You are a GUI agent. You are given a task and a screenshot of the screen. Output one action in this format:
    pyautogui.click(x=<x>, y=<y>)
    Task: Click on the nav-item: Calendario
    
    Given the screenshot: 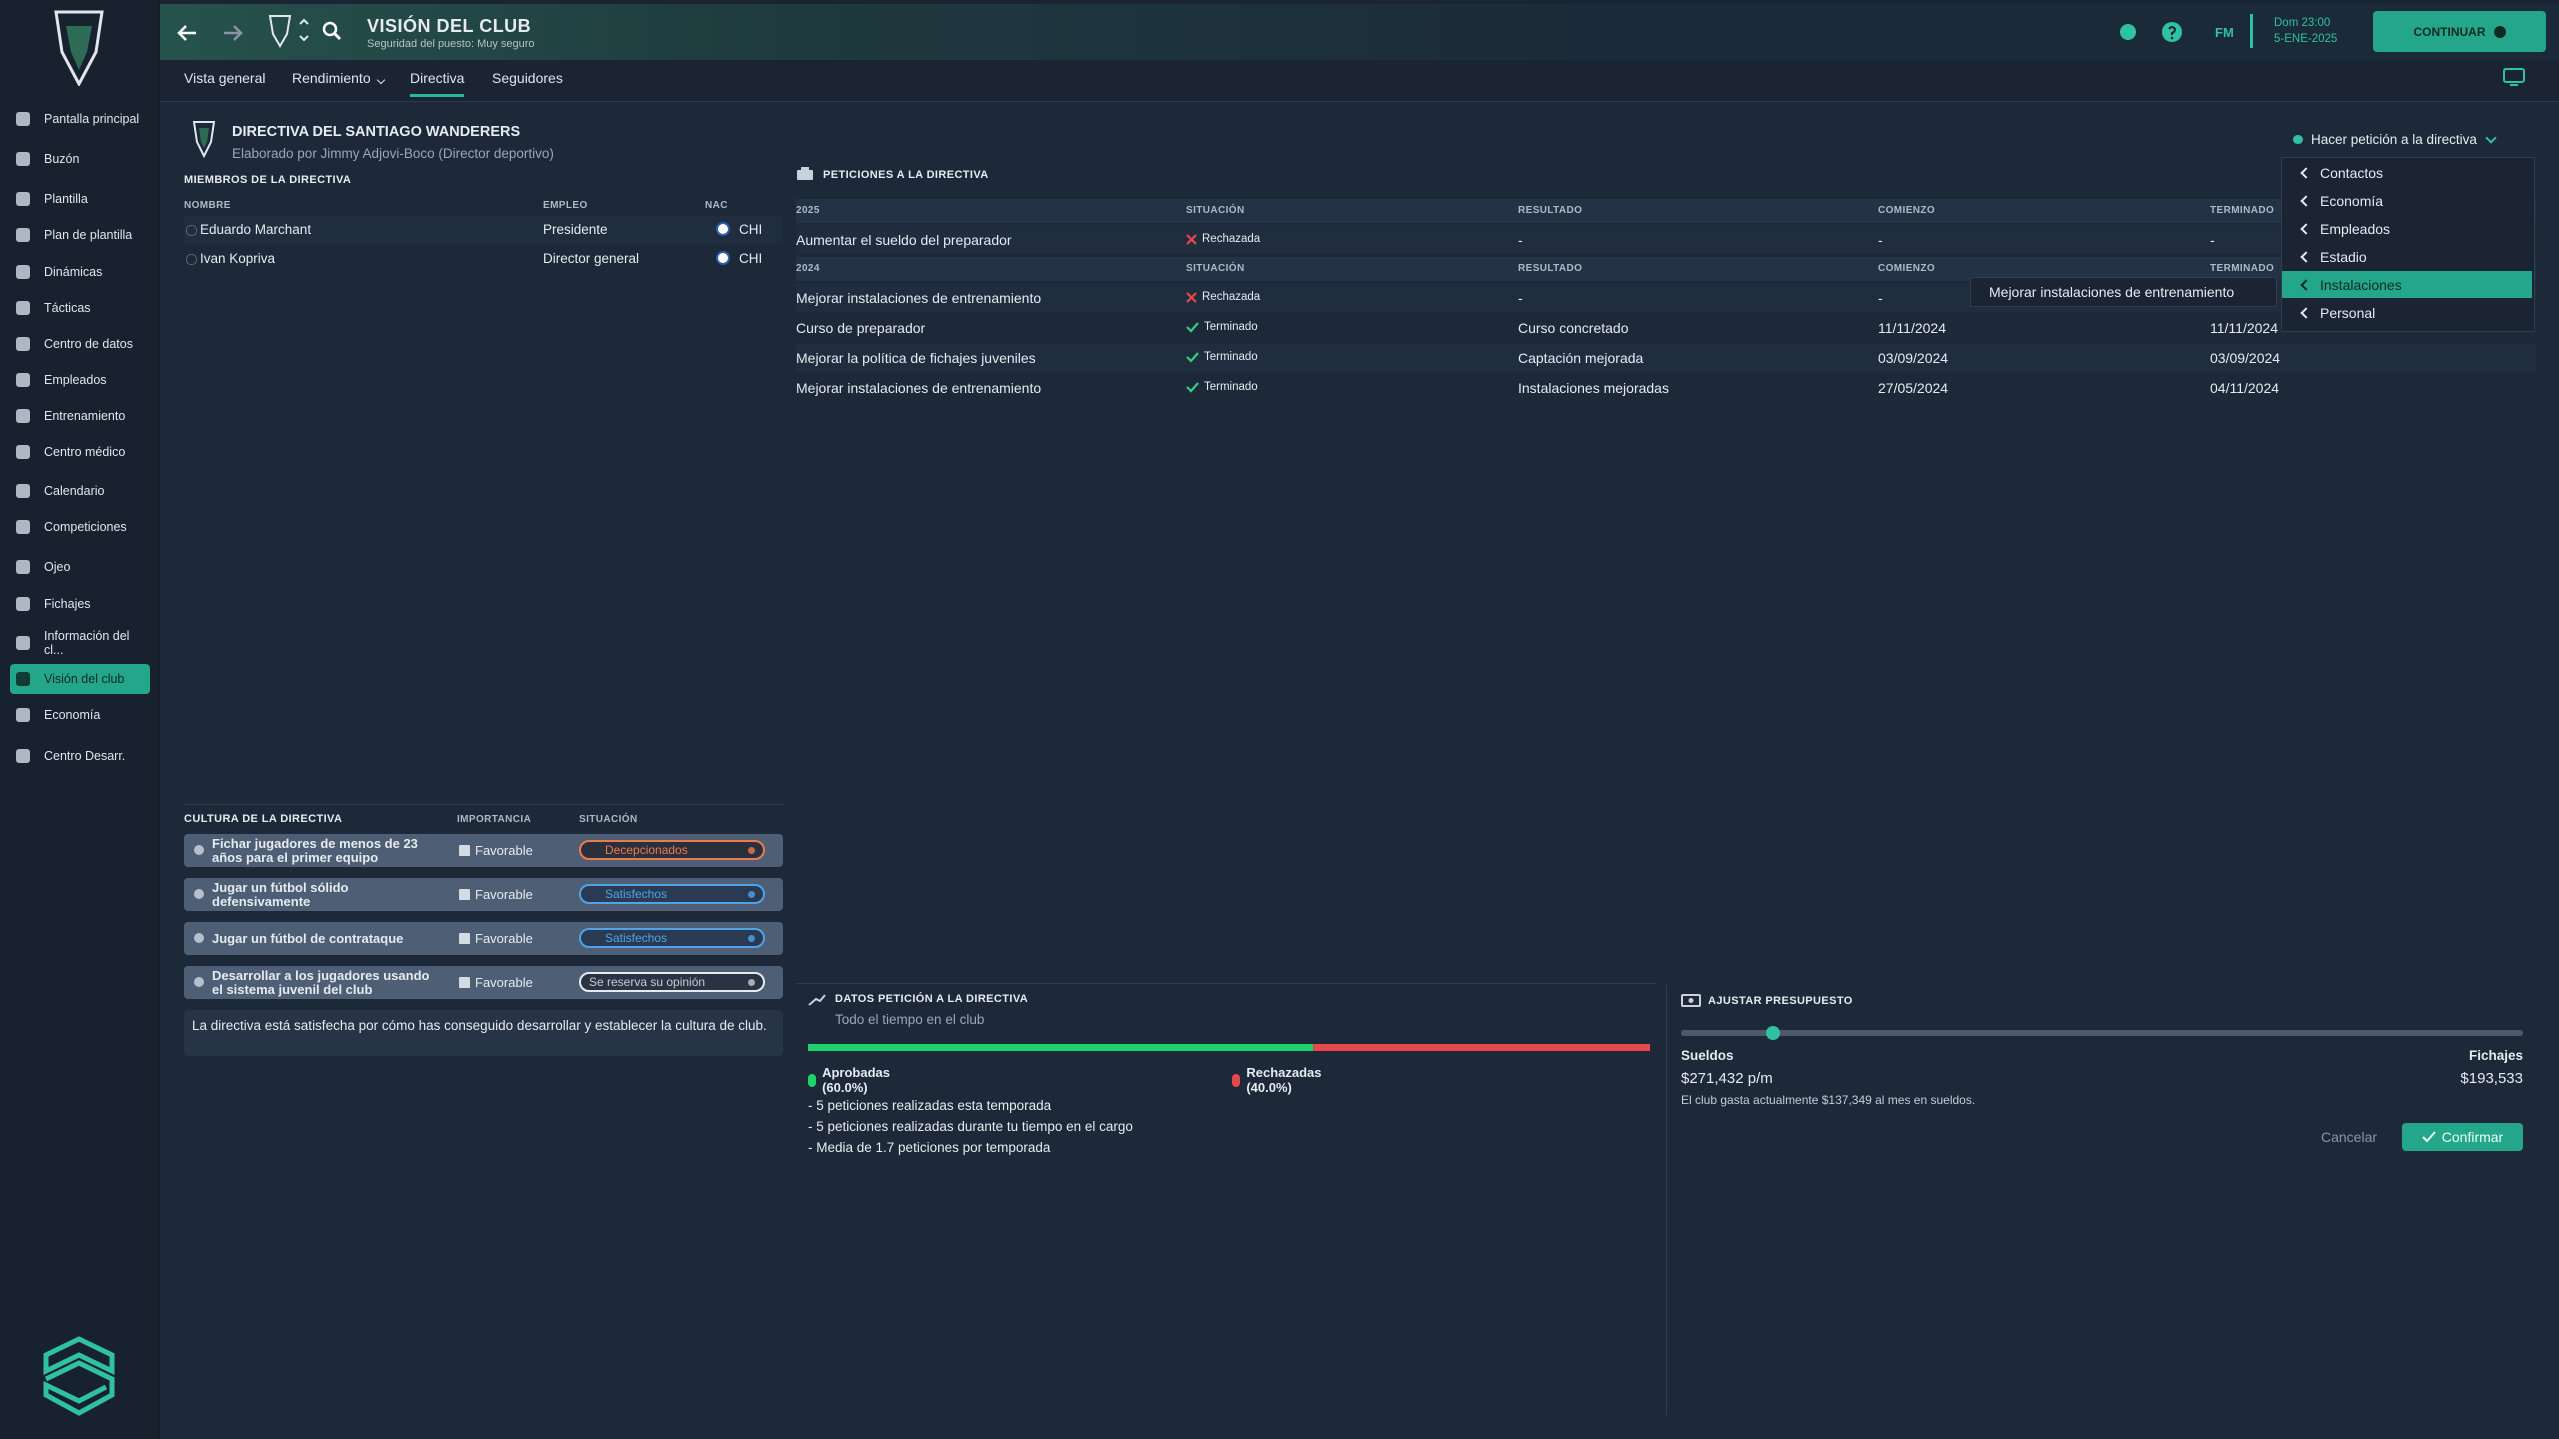 What is the action you would take?
    pyautogui.click(x=80, y=491)
    